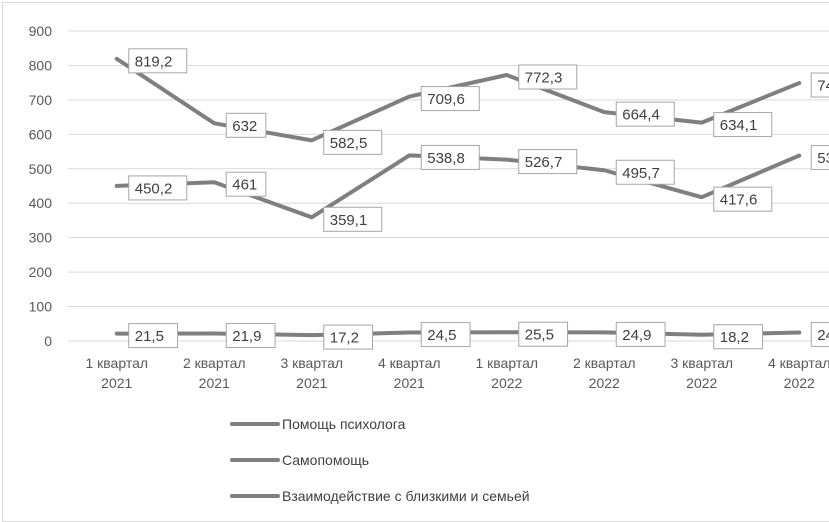 This screenshot has height=522, width=829. What do you see at coordinates (41, 100) in the screenshot?
I see `y-tick-label: 700` at bounding box center [41, 100].